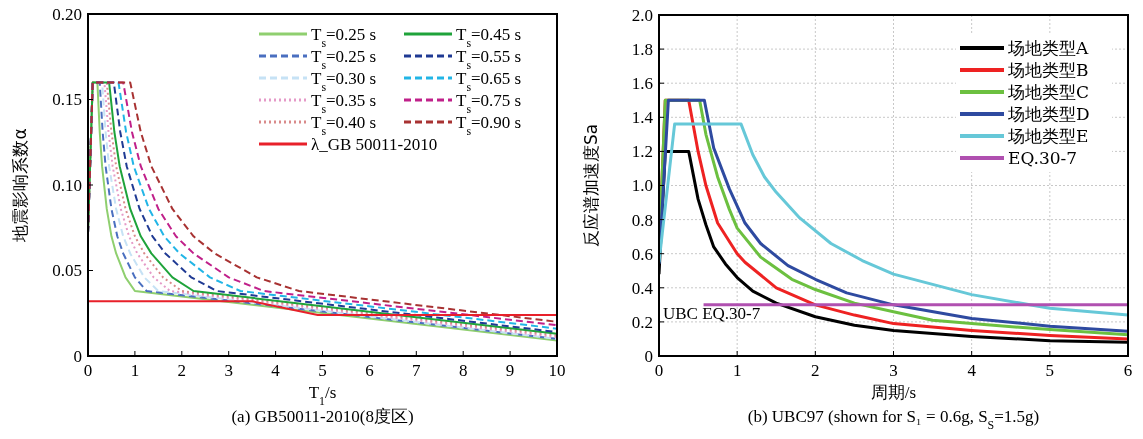 The height and width of the screenshot is (439, 1143). Describe the element at coordinates (67, 14) in the screenshot. I see `y-tick-label: 0.20` at that location.